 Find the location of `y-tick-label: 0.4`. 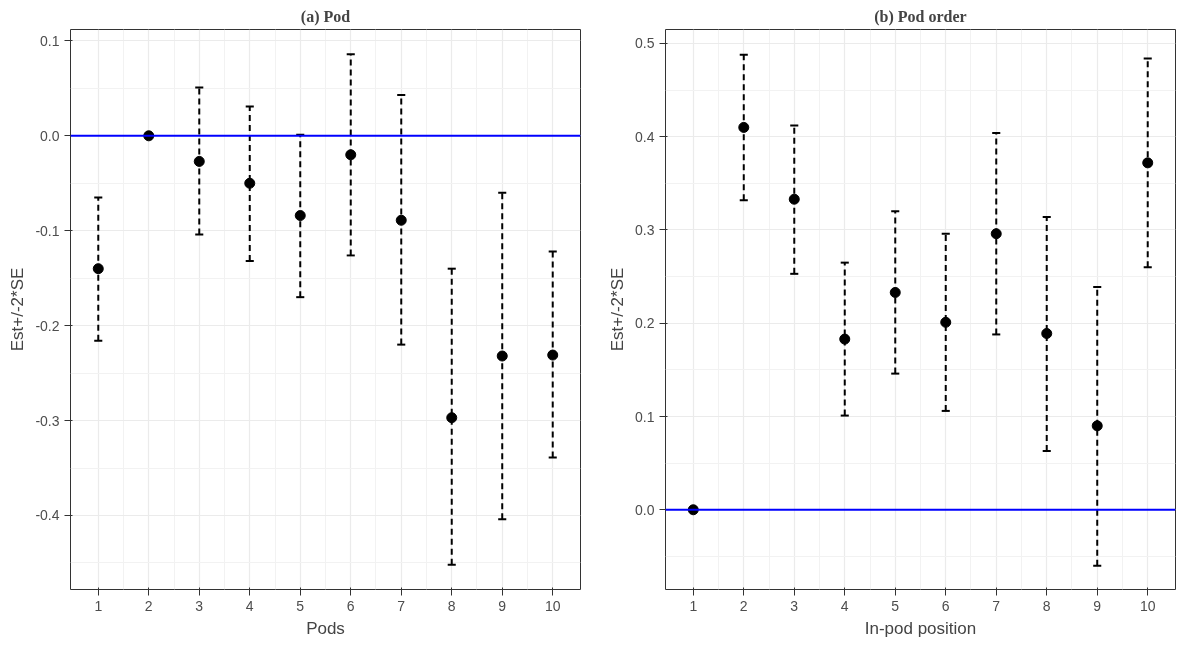

y-tick-label: 0.4 is located at coordinates (645, 136).